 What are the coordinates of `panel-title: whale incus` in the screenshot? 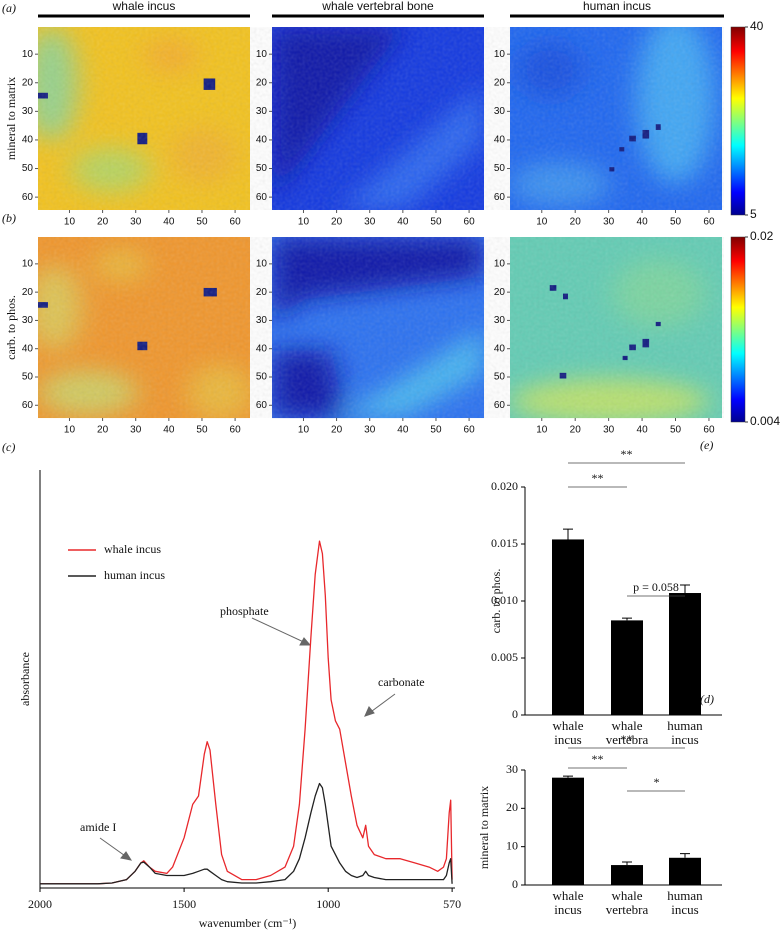 It's located at (144, 6).